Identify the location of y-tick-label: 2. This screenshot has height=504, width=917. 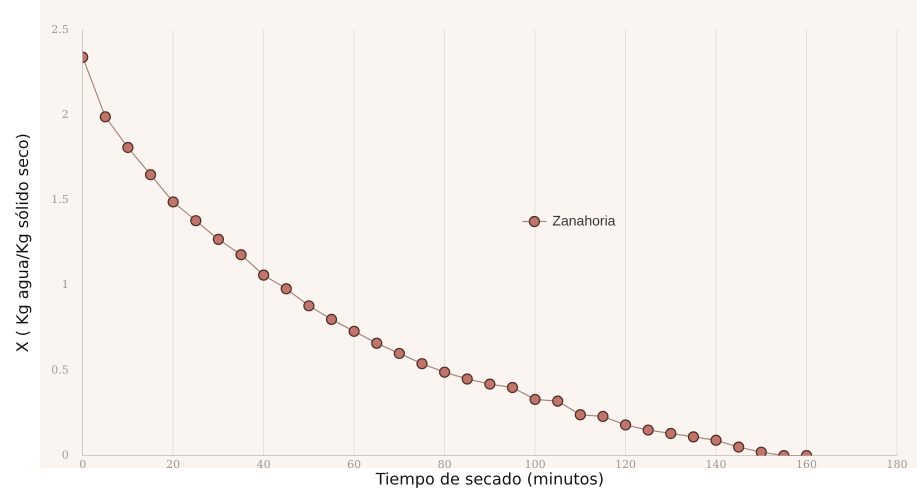
(65, 114).